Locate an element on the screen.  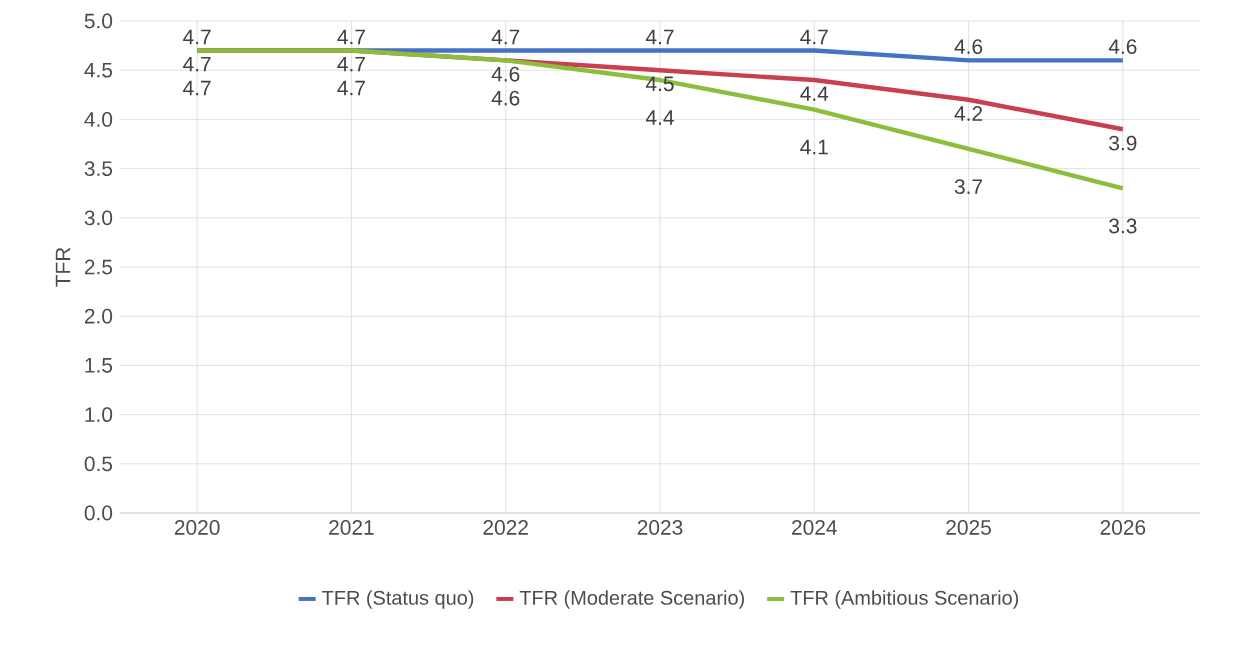
y-tick-label: 2.0 is located at coordinates (98, 316).